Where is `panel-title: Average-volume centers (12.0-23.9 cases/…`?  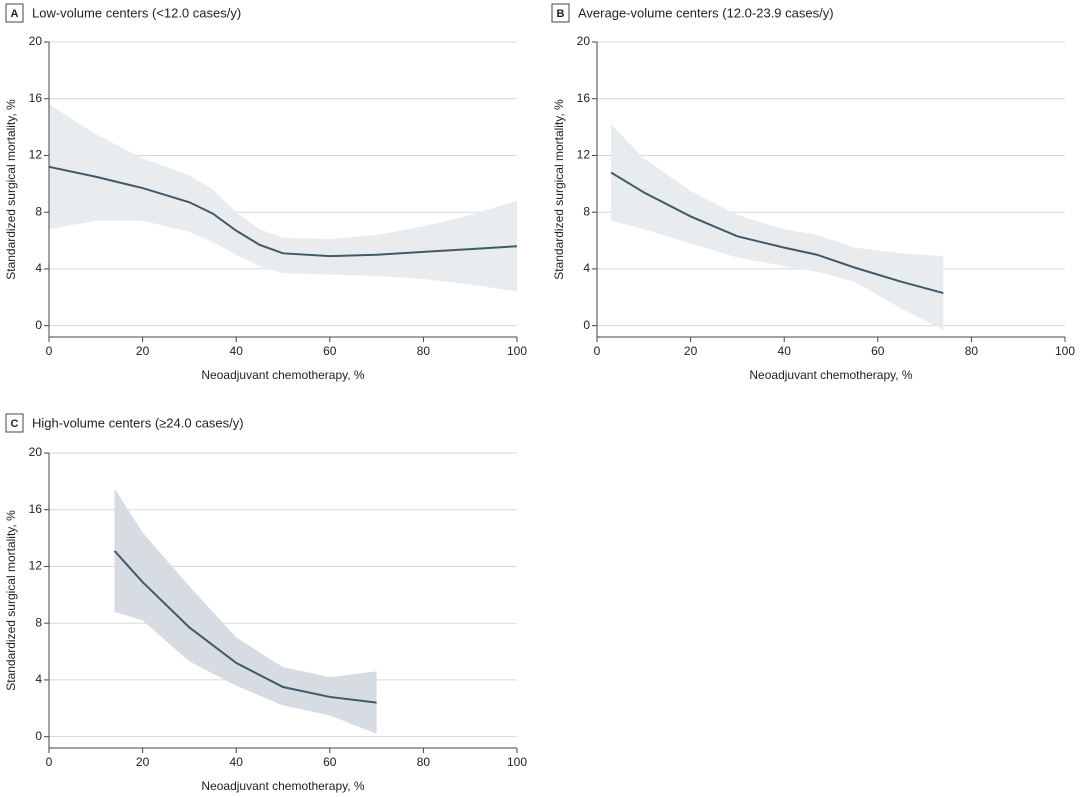 panel-title: Average-volume centers (12.0-23.9 cases/… is located at coordinates (706, 12).